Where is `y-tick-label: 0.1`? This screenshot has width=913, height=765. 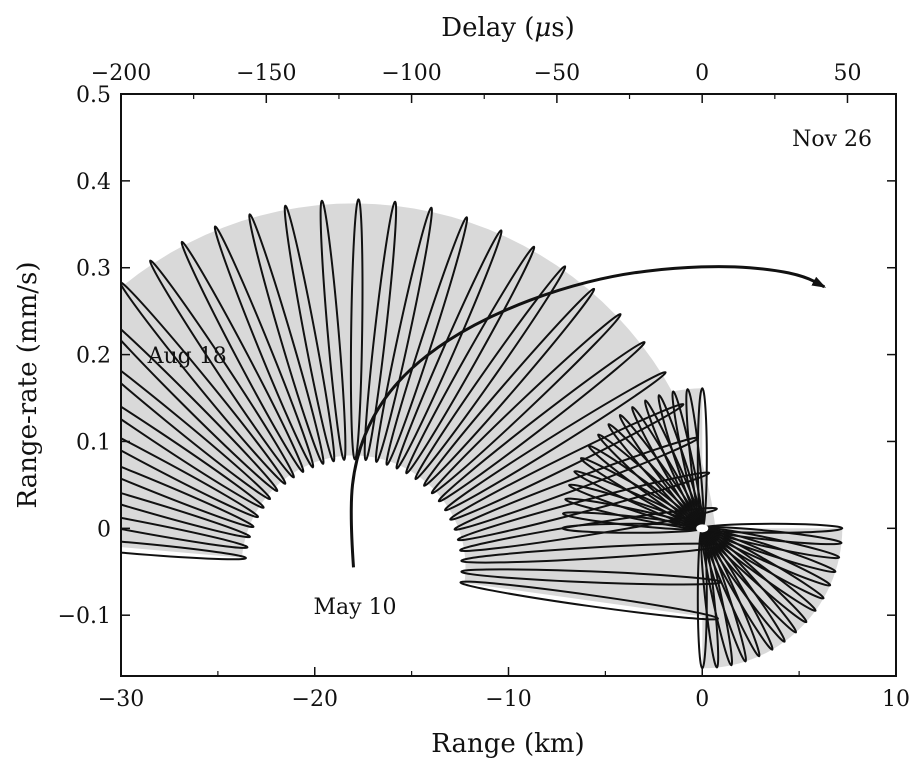 y-tick-label: 0.1 is located at coordinates (93, 442).